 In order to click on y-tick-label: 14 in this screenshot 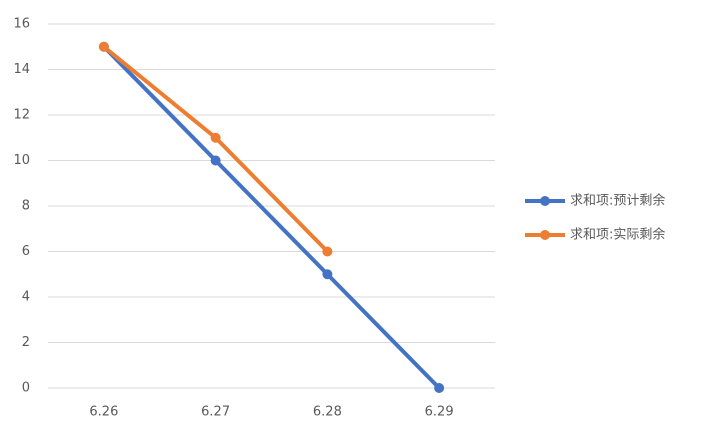, I will do `click(21, 69)`.